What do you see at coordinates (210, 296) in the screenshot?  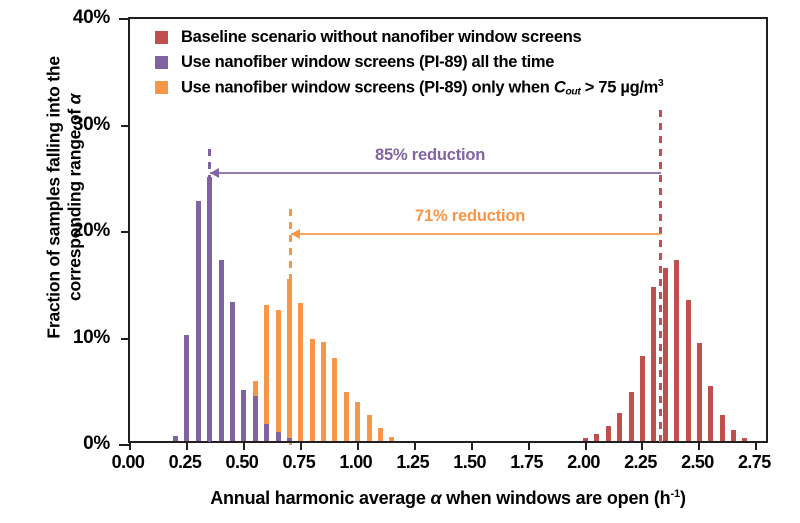 I see `reference-line-purple-mean` at bounding box center [210, 296].